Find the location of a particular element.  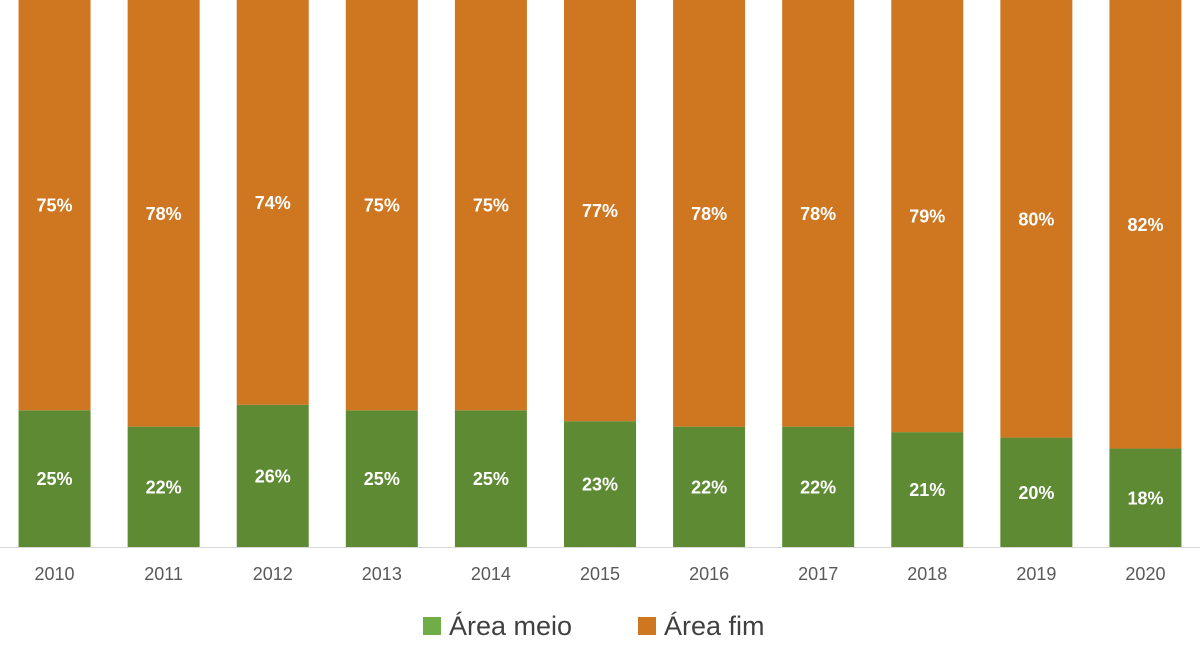

bar-segment-area-fim-2013 is located at coordinates (381, 205).